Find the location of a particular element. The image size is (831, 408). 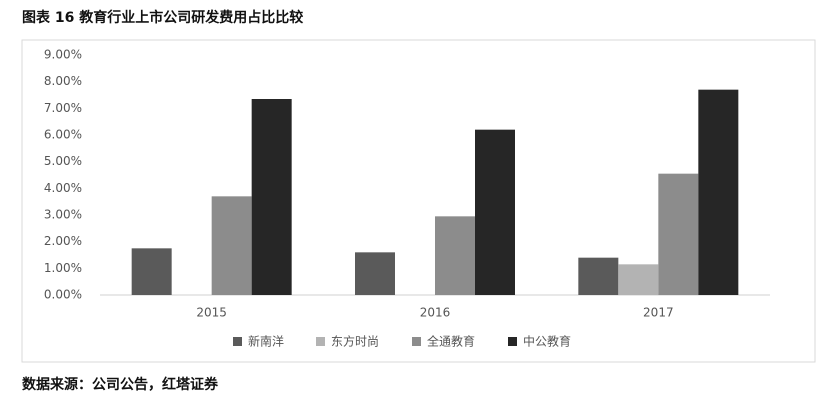

y-tick-label: 8.00% is located at coordinates (63, 81).